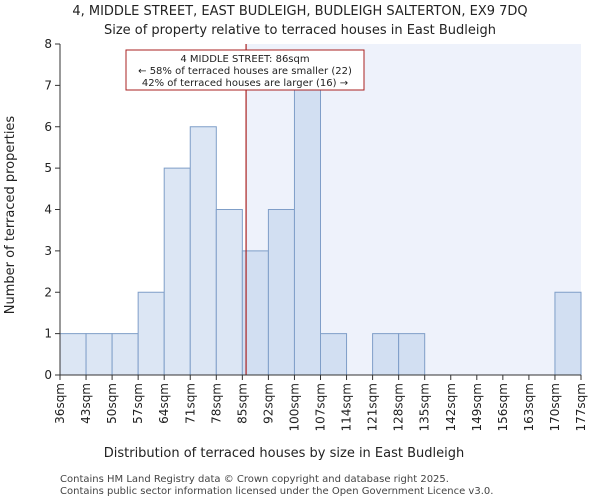 The image size is (600, 500). What do you see at coordinates (294, 407) in the screenshot?
I see `x-tick-label: 100sqm` at bounding box center [294, 407].